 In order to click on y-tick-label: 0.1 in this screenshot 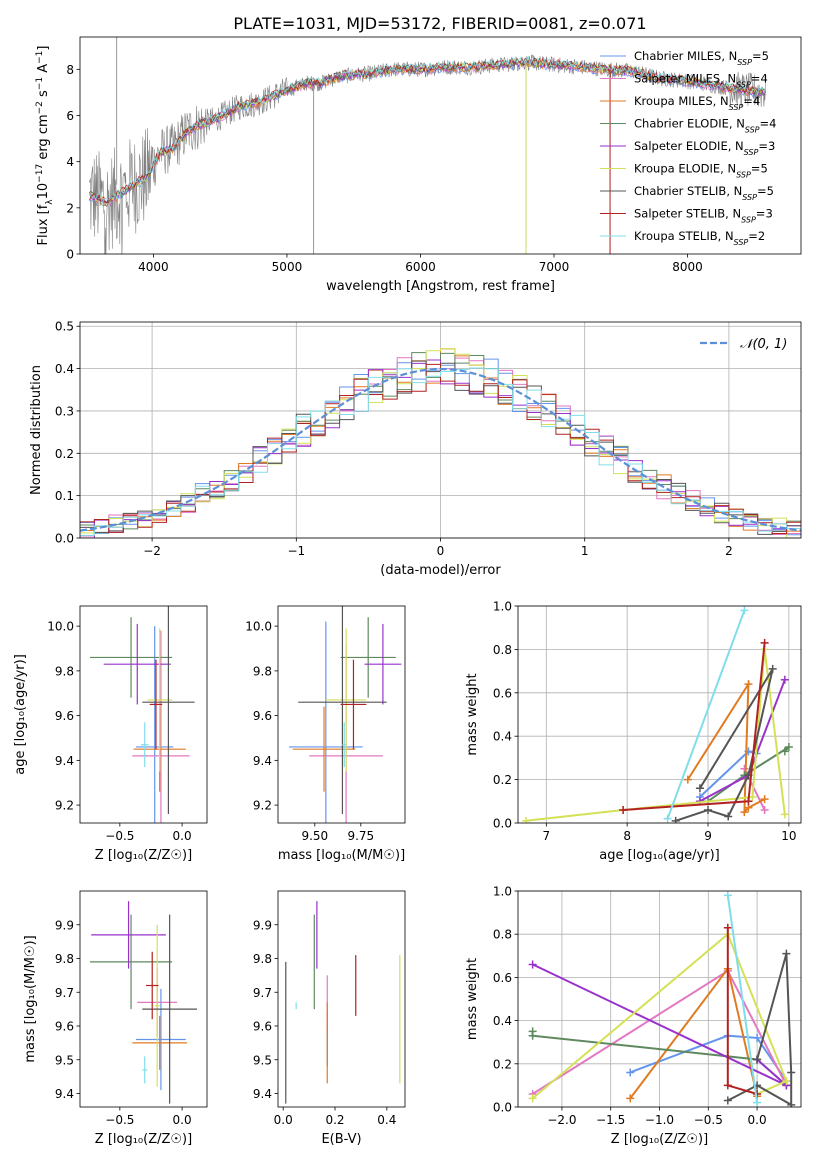, I will do `click(64, 496)`.